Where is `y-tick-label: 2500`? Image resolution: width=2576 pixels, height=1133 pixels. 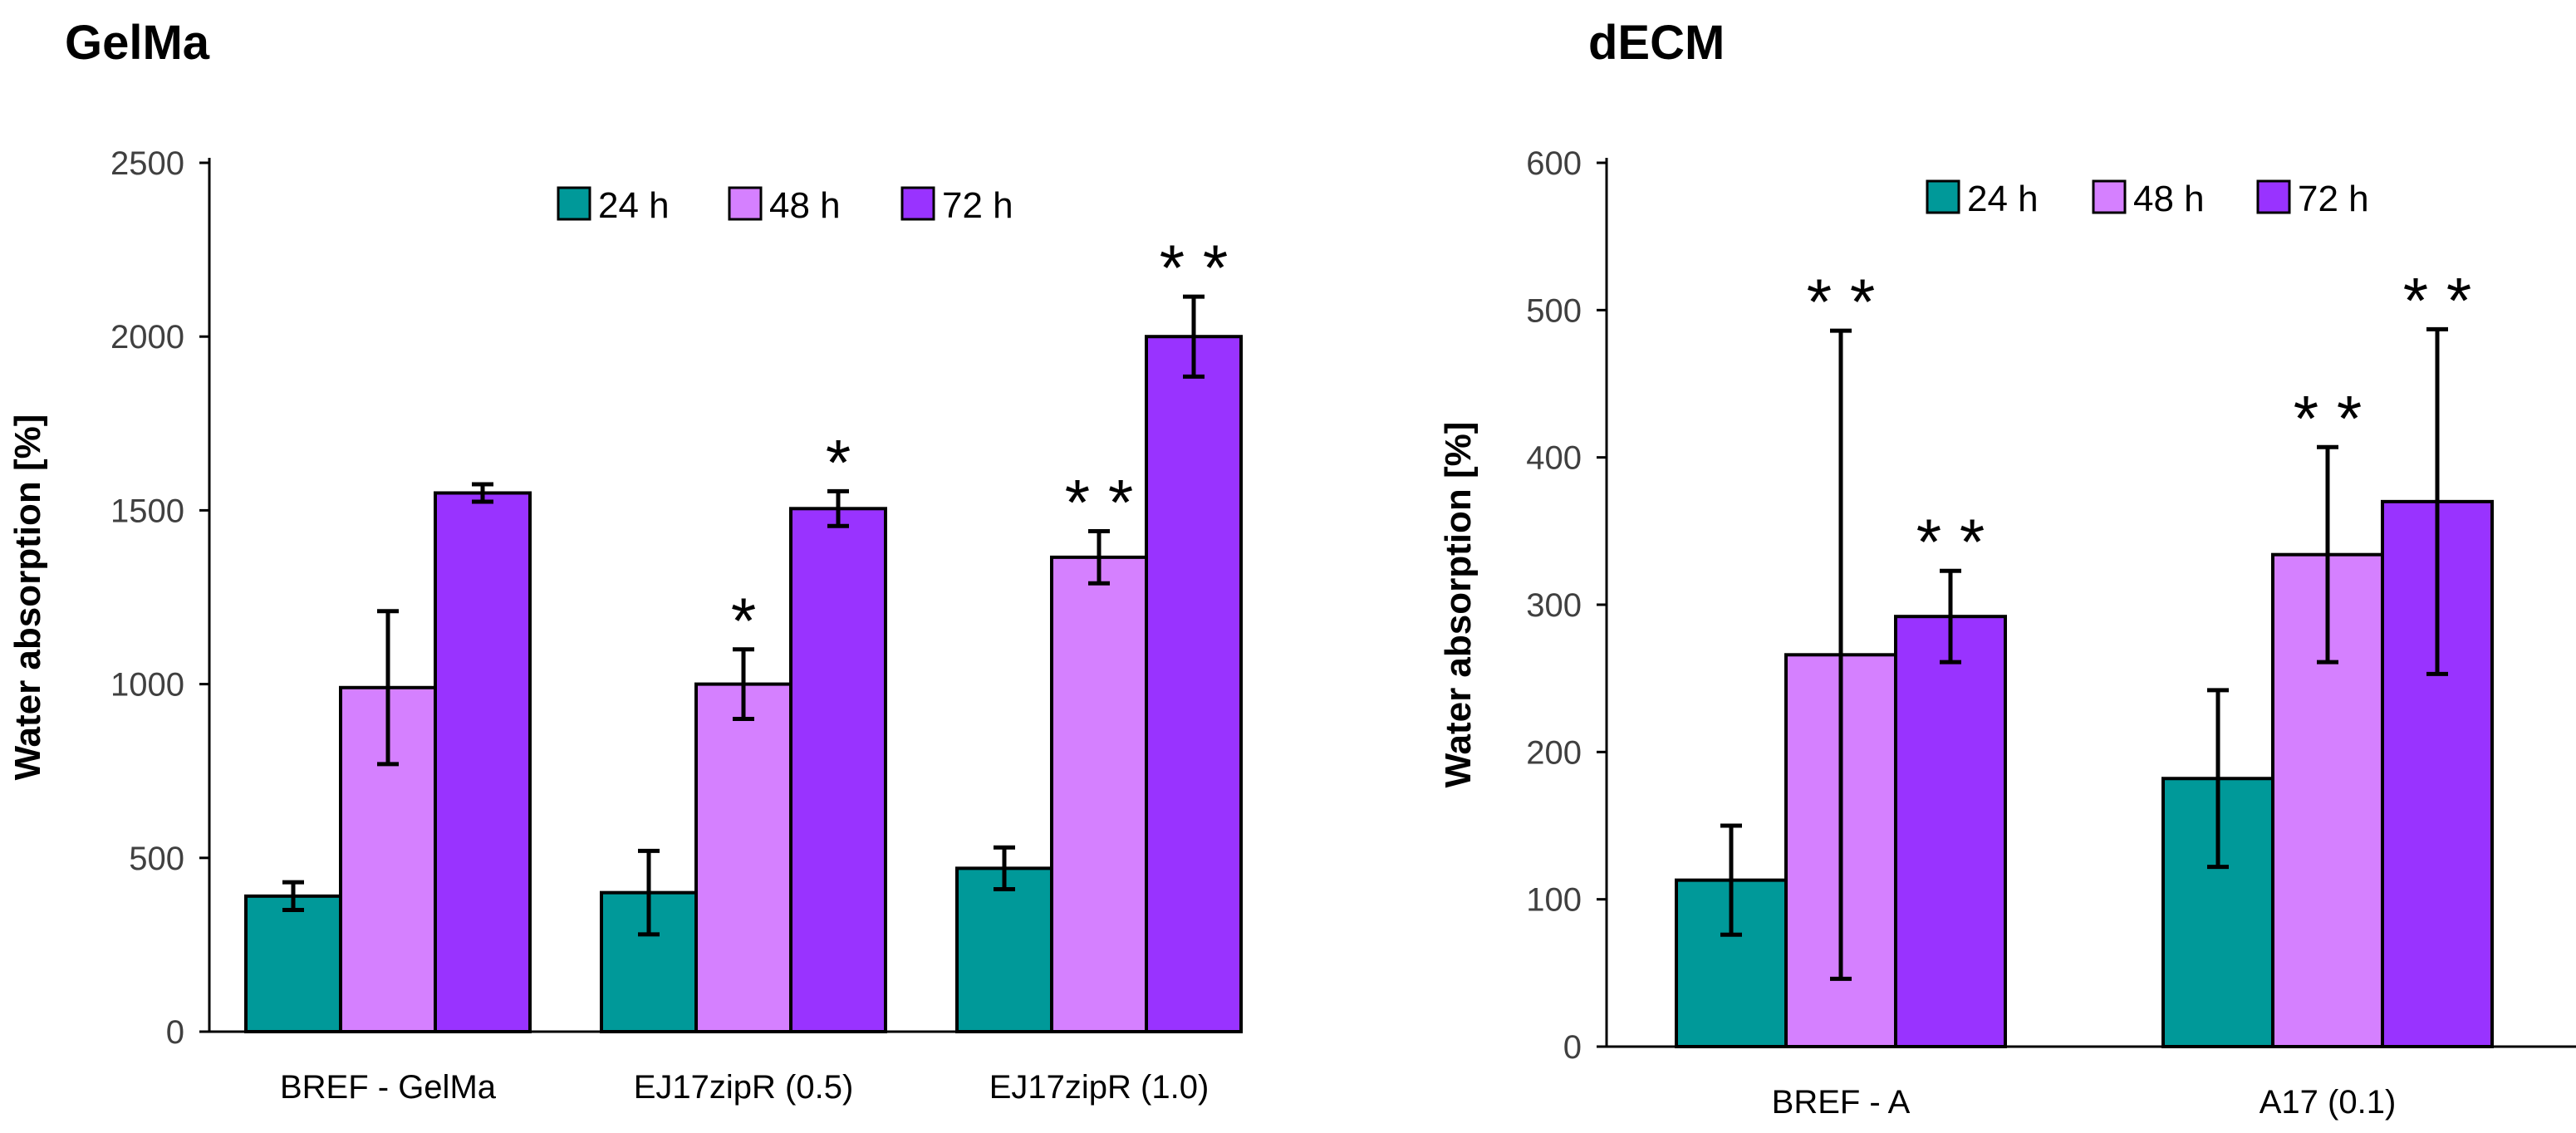
y-tick-label: 2500 is located at coordinates (147, 163).